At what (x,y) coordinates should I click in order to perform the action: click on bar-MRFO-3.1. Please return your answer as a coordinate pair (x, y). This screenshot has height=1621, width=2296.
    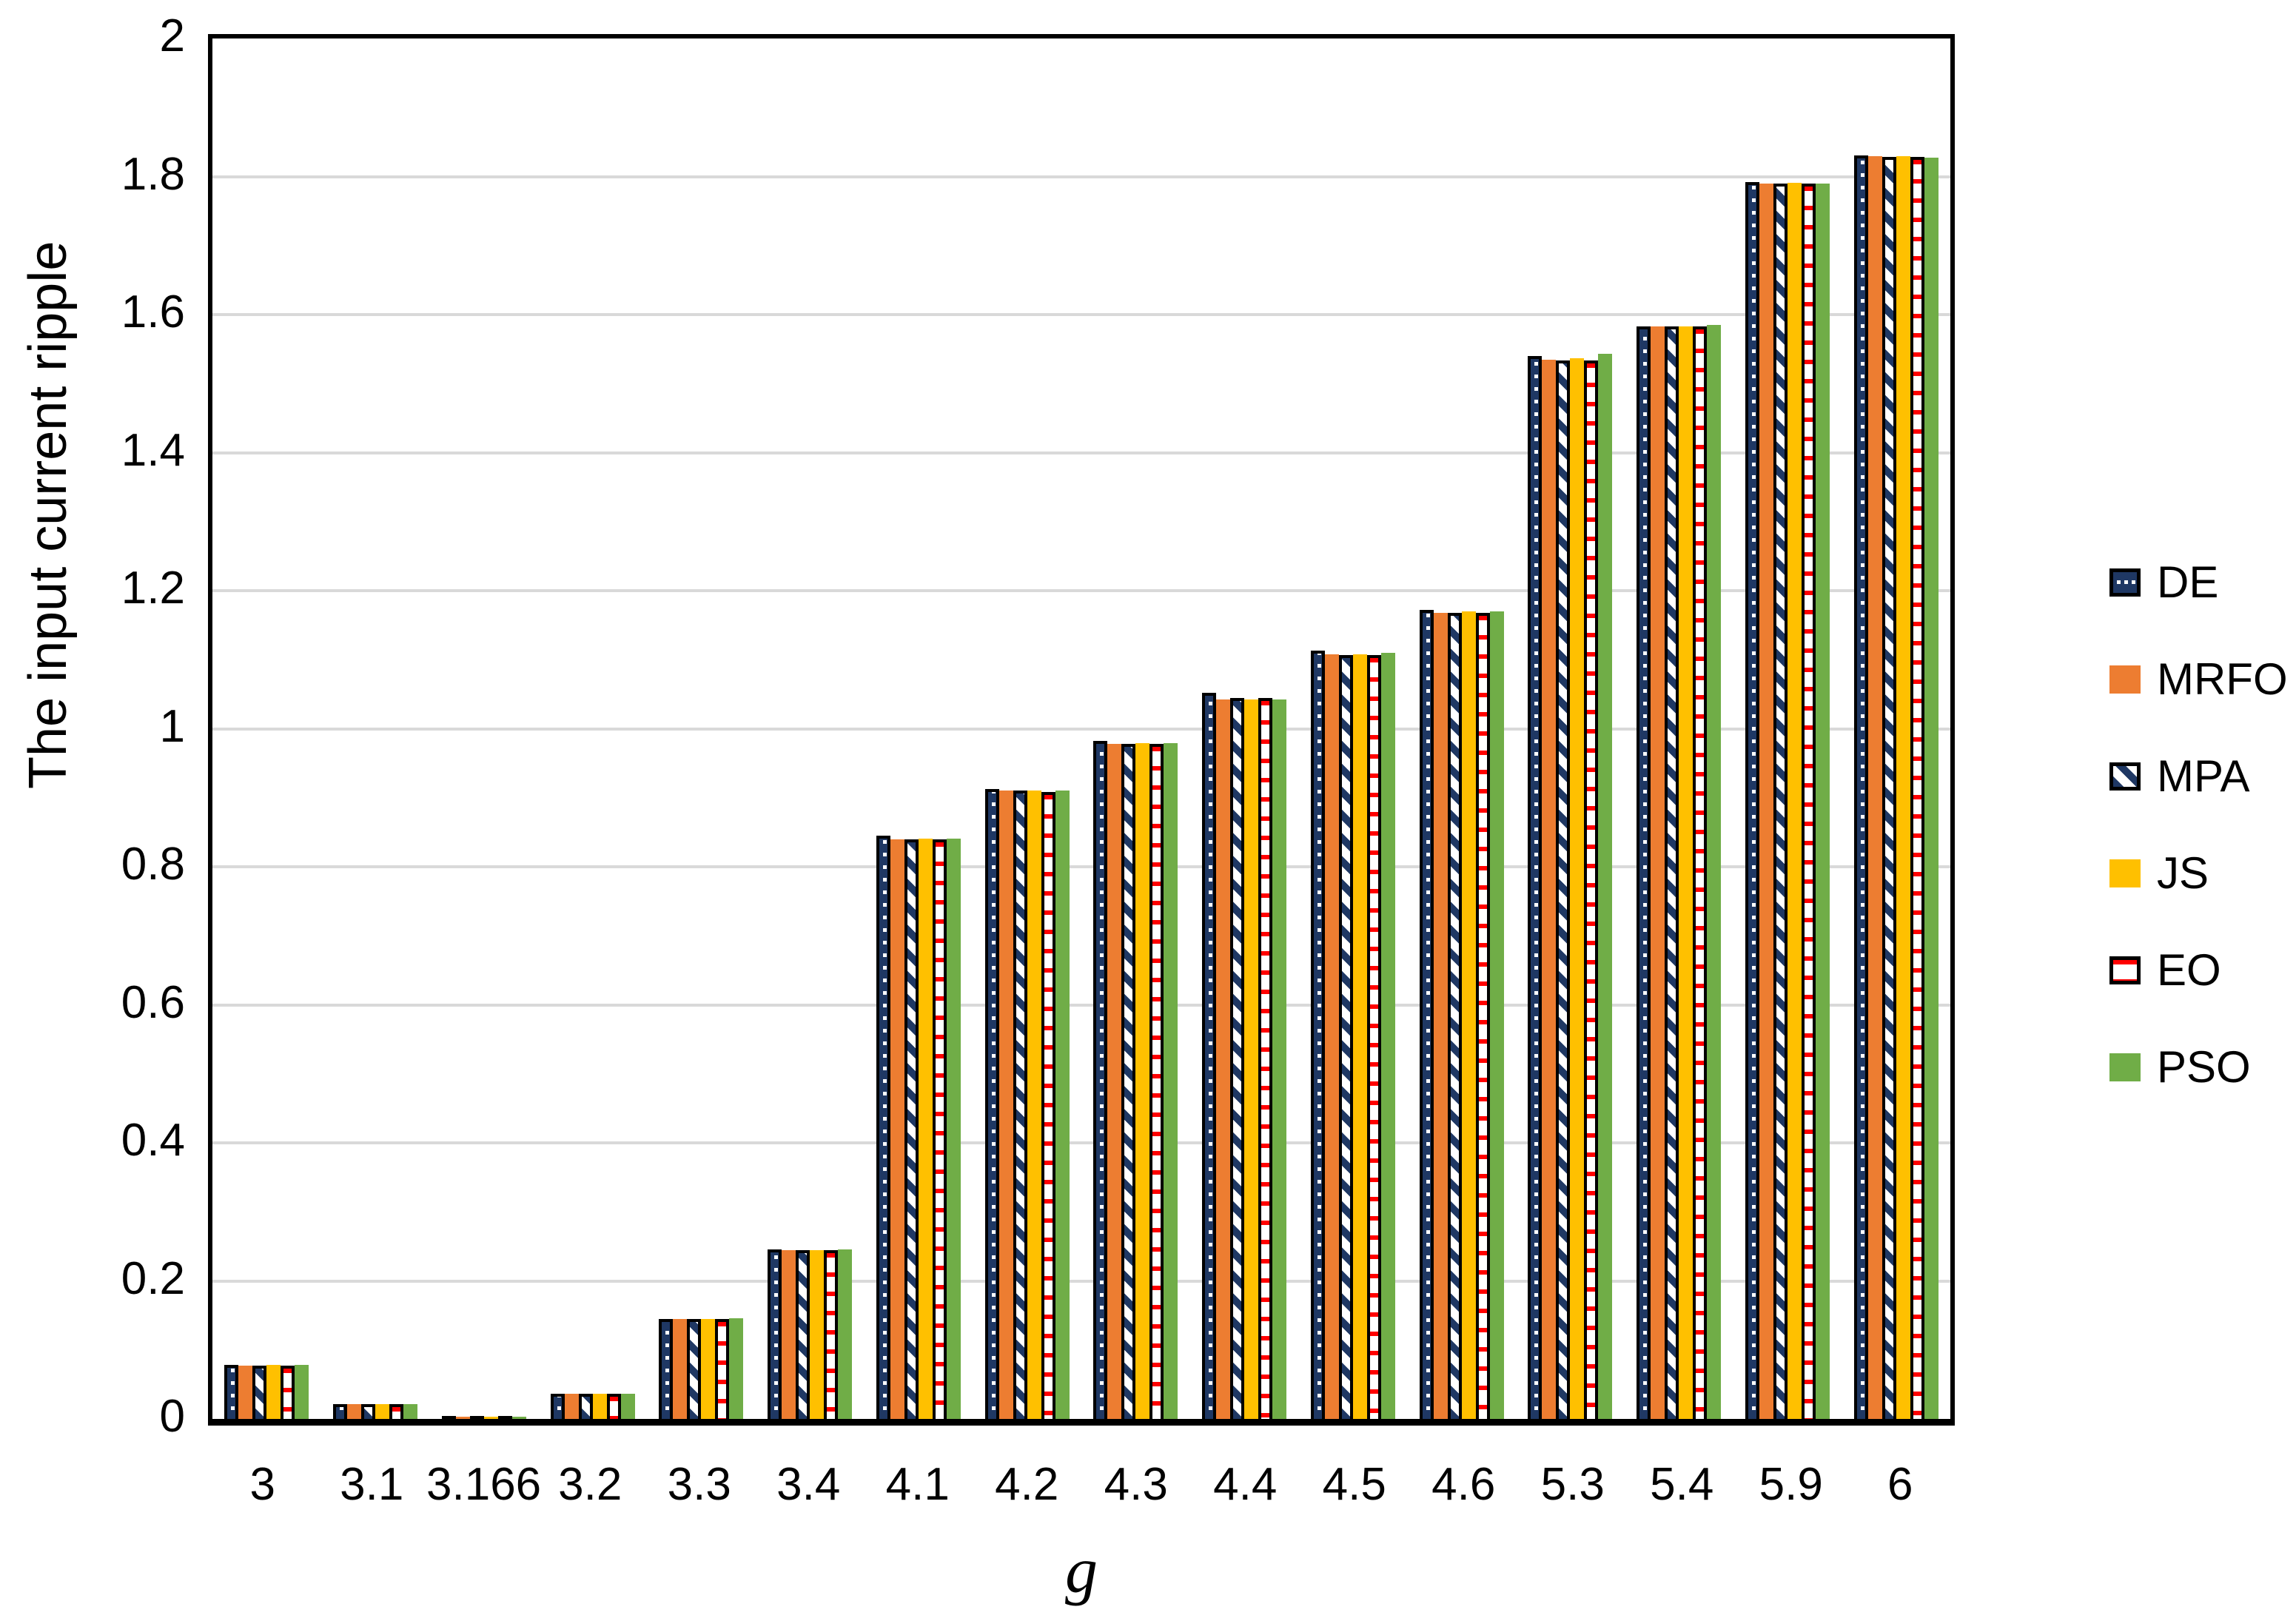
    Looking at the image, I should click on (355, 1411).